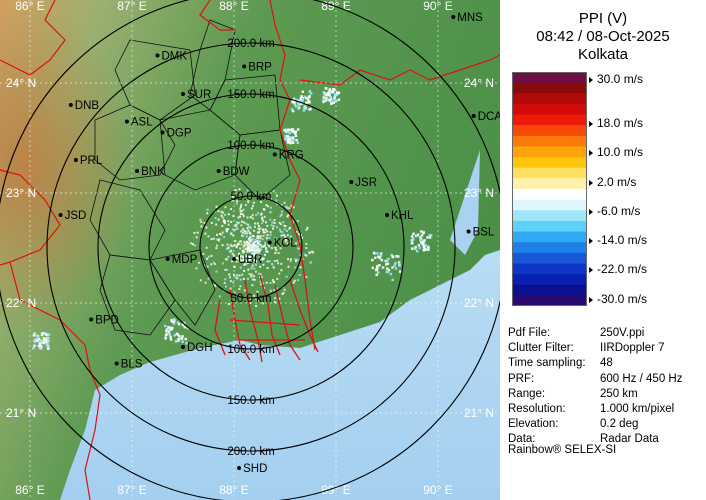 The width and height of the screenshot is (706, 500). What do you see at coordinates (527, 393) in the screenshot?
I see `metadata-key: Range:` at bounding box center [527, 393].